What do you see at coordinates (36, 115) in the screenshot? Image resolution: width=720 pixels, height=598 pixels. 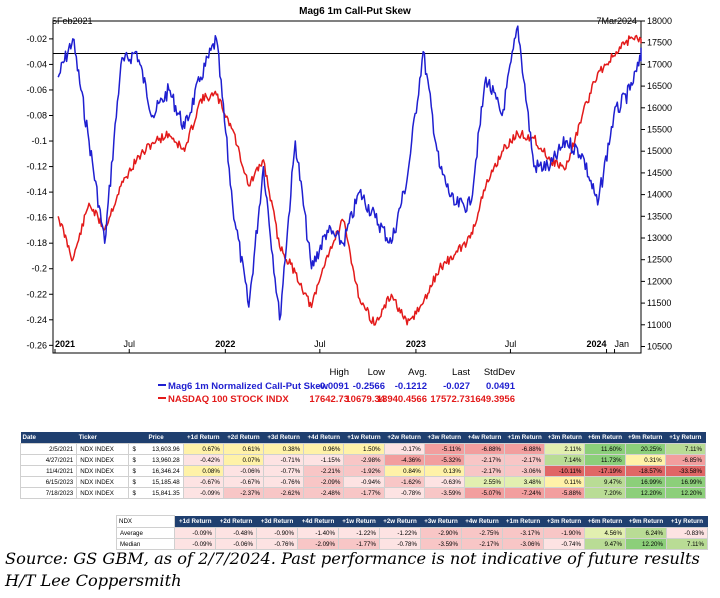 I see `y-left-tick-label: -0.08` at bounding box center [36, 115].